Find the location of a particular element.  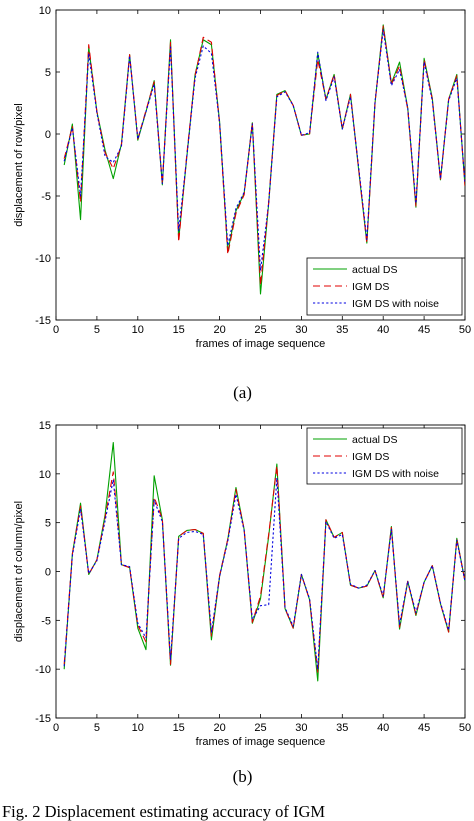

panel-label: (b) is located at coordinates (243, 776).